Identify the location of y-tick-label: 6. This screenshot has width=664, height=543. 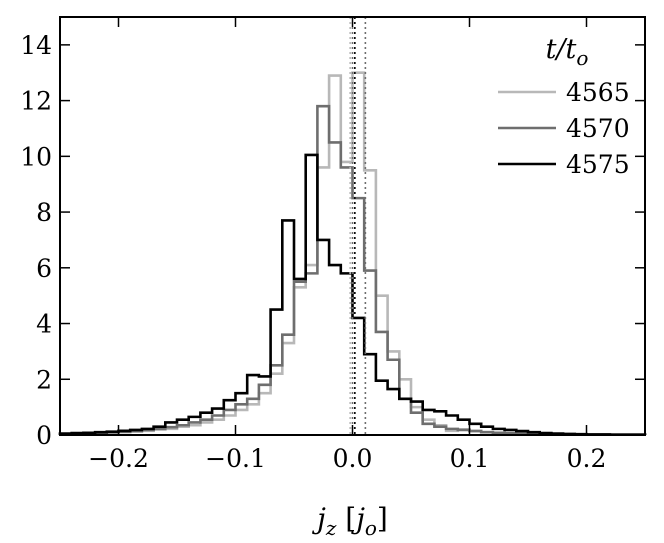
(44, 268).